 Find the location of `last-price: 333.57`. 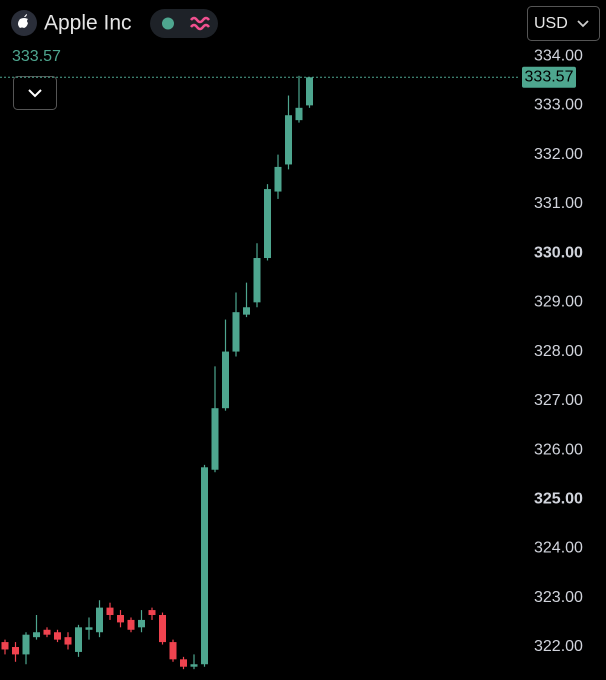

last-price: 333.57 is located at coordinates (36, 56).